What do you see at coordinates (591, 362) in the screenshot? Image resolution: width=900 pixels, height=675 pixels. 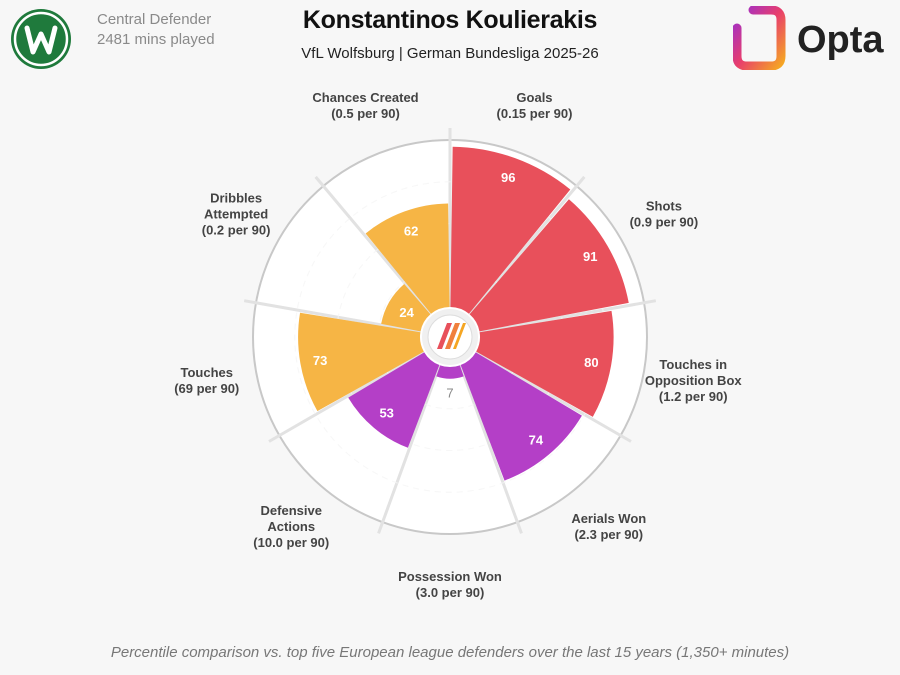 I see `value-label: 80` at bounding box center [591, 362].